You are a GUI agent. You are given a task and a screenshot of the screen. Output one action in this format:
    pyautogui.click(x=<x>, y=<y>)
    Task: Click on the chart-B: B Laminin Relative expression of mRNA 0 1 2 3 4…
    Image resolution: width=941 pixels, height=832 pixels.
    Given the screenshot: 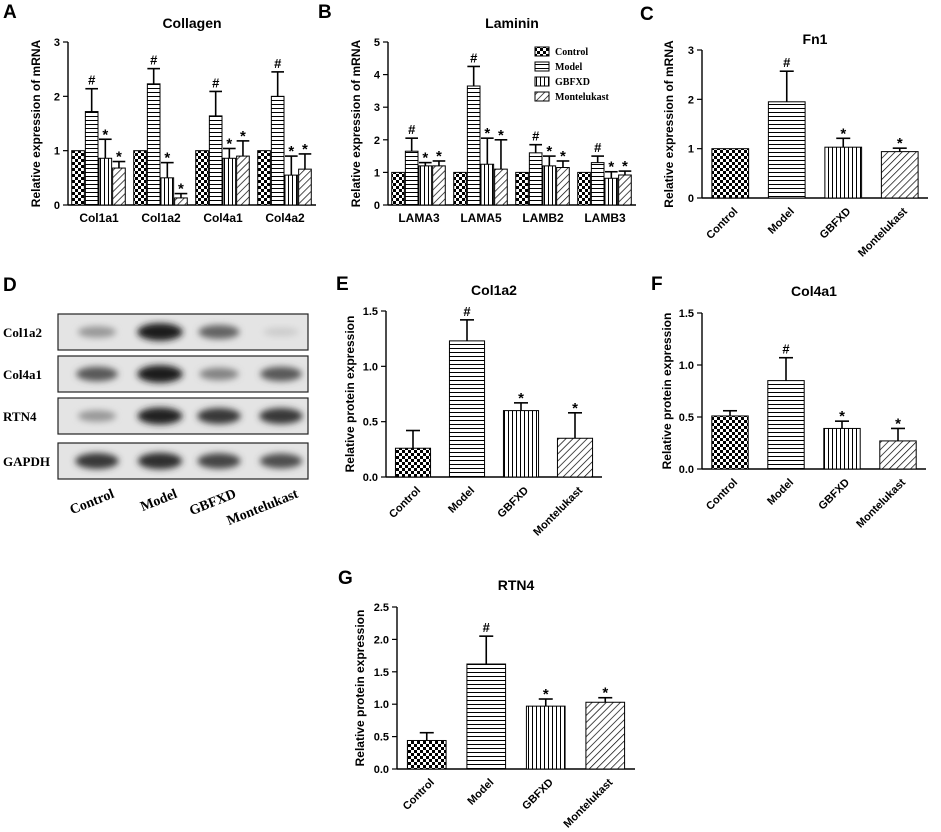 What is the action you would take?
    pyautogui.click(x=477, y=113)
    